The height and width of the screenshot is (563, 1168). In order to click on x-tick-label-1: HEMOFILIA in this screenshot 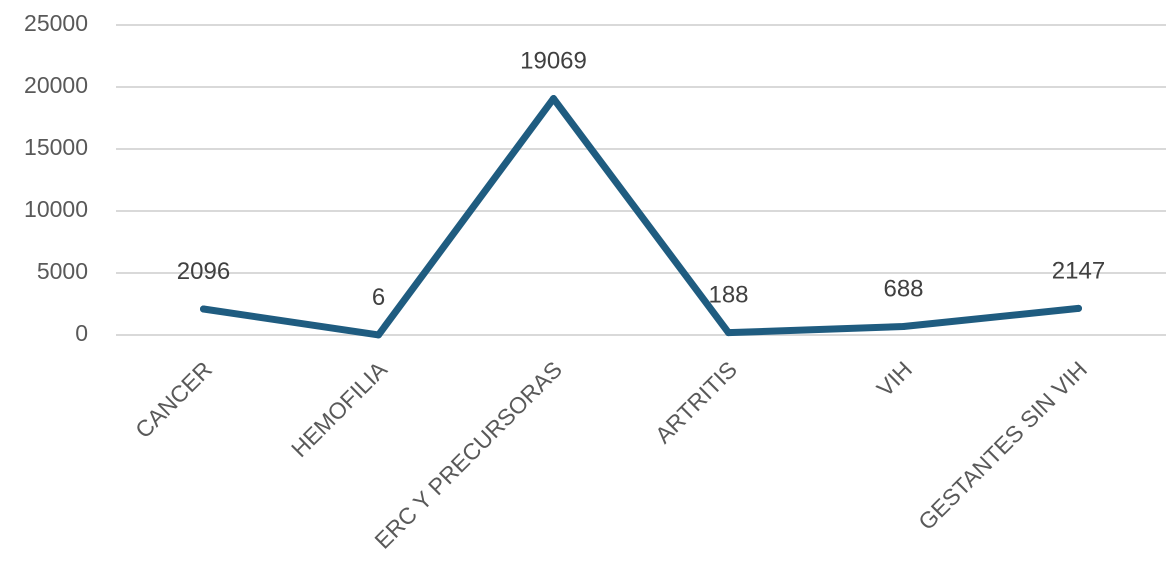, I will do `click(339, 409)`.